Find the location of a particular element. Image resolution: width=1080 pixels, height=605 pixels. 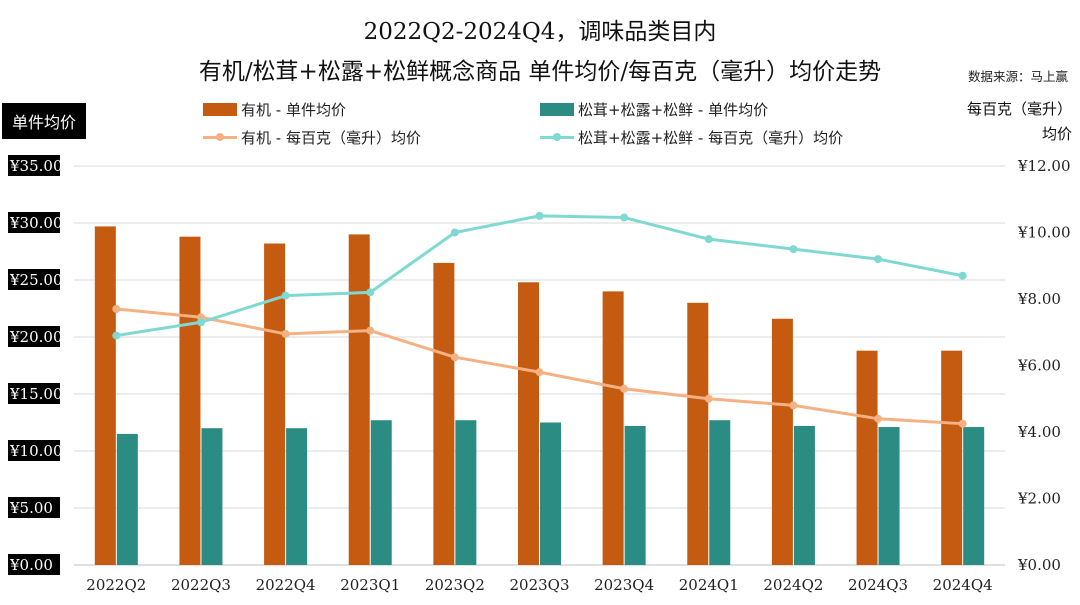

x-tick-label: 2024Q2 is located at coordinates (793, 585).